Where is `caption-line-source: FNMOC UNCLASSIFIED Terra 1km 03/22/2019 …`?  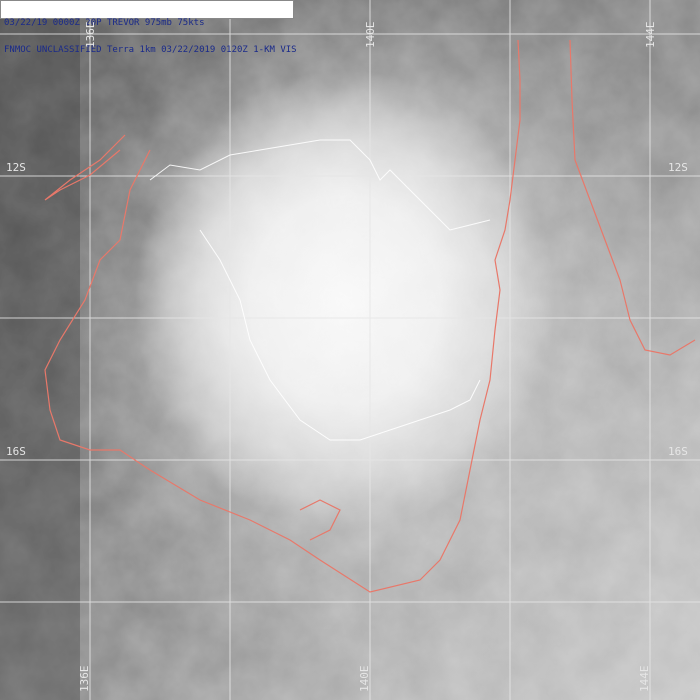 caption-line-source: FNMOC UNCLASSIFIED Terra 1km 03/22/2019 … is located at coordinates (150, 50).